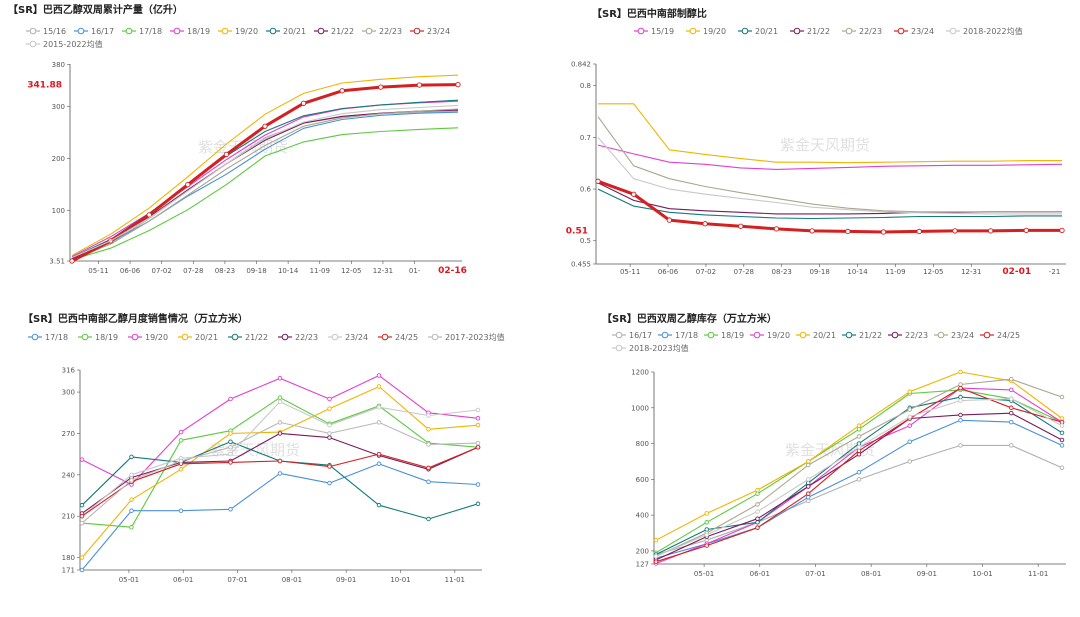  I want to click on series-19/20, so click(280, 430).